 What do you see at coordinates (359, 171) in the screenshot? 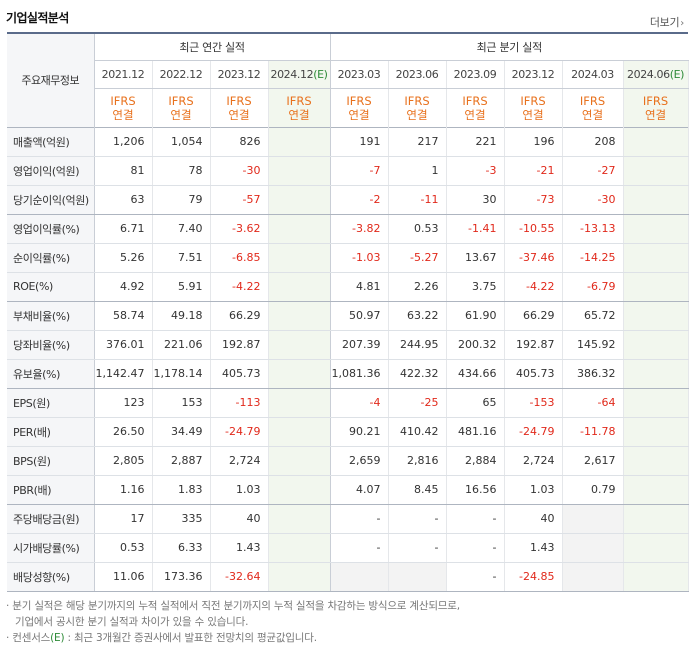
I see `data-cell: -7` at bounding box center [359, 171].